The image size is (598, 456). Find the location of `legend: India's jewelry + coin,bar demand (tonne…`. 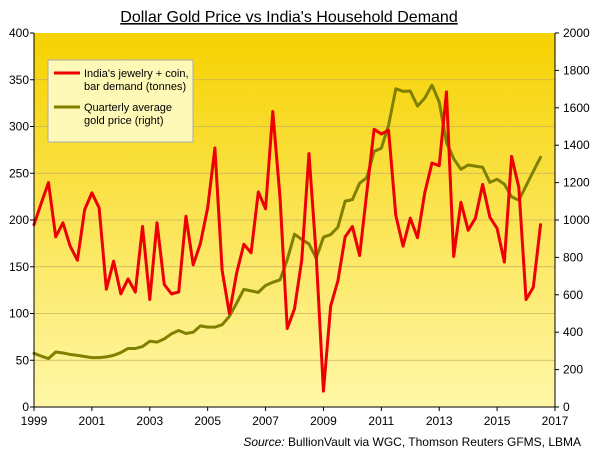

legend: India's jewelry + coin,bar demand (tonne… is located at coordinates (120, 101).